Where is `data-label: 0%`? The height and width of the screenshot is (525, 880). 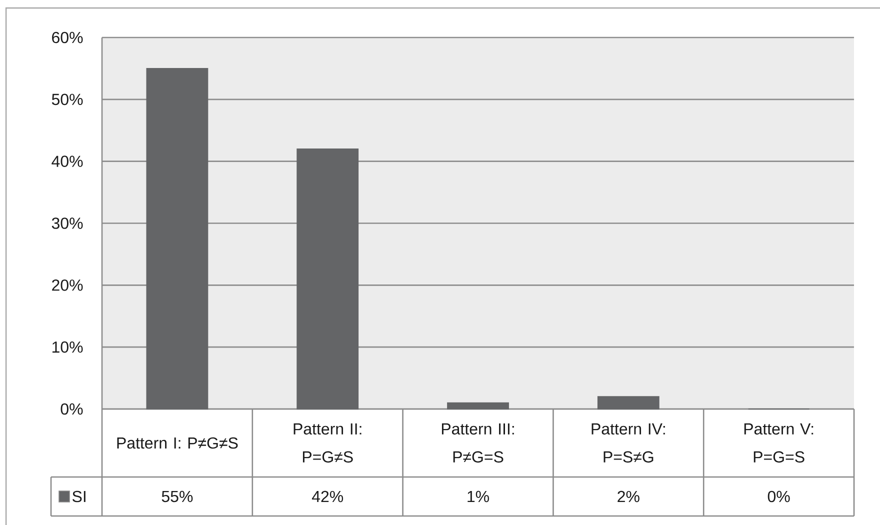
data-label: 0% is located at coordinates (779, 496).